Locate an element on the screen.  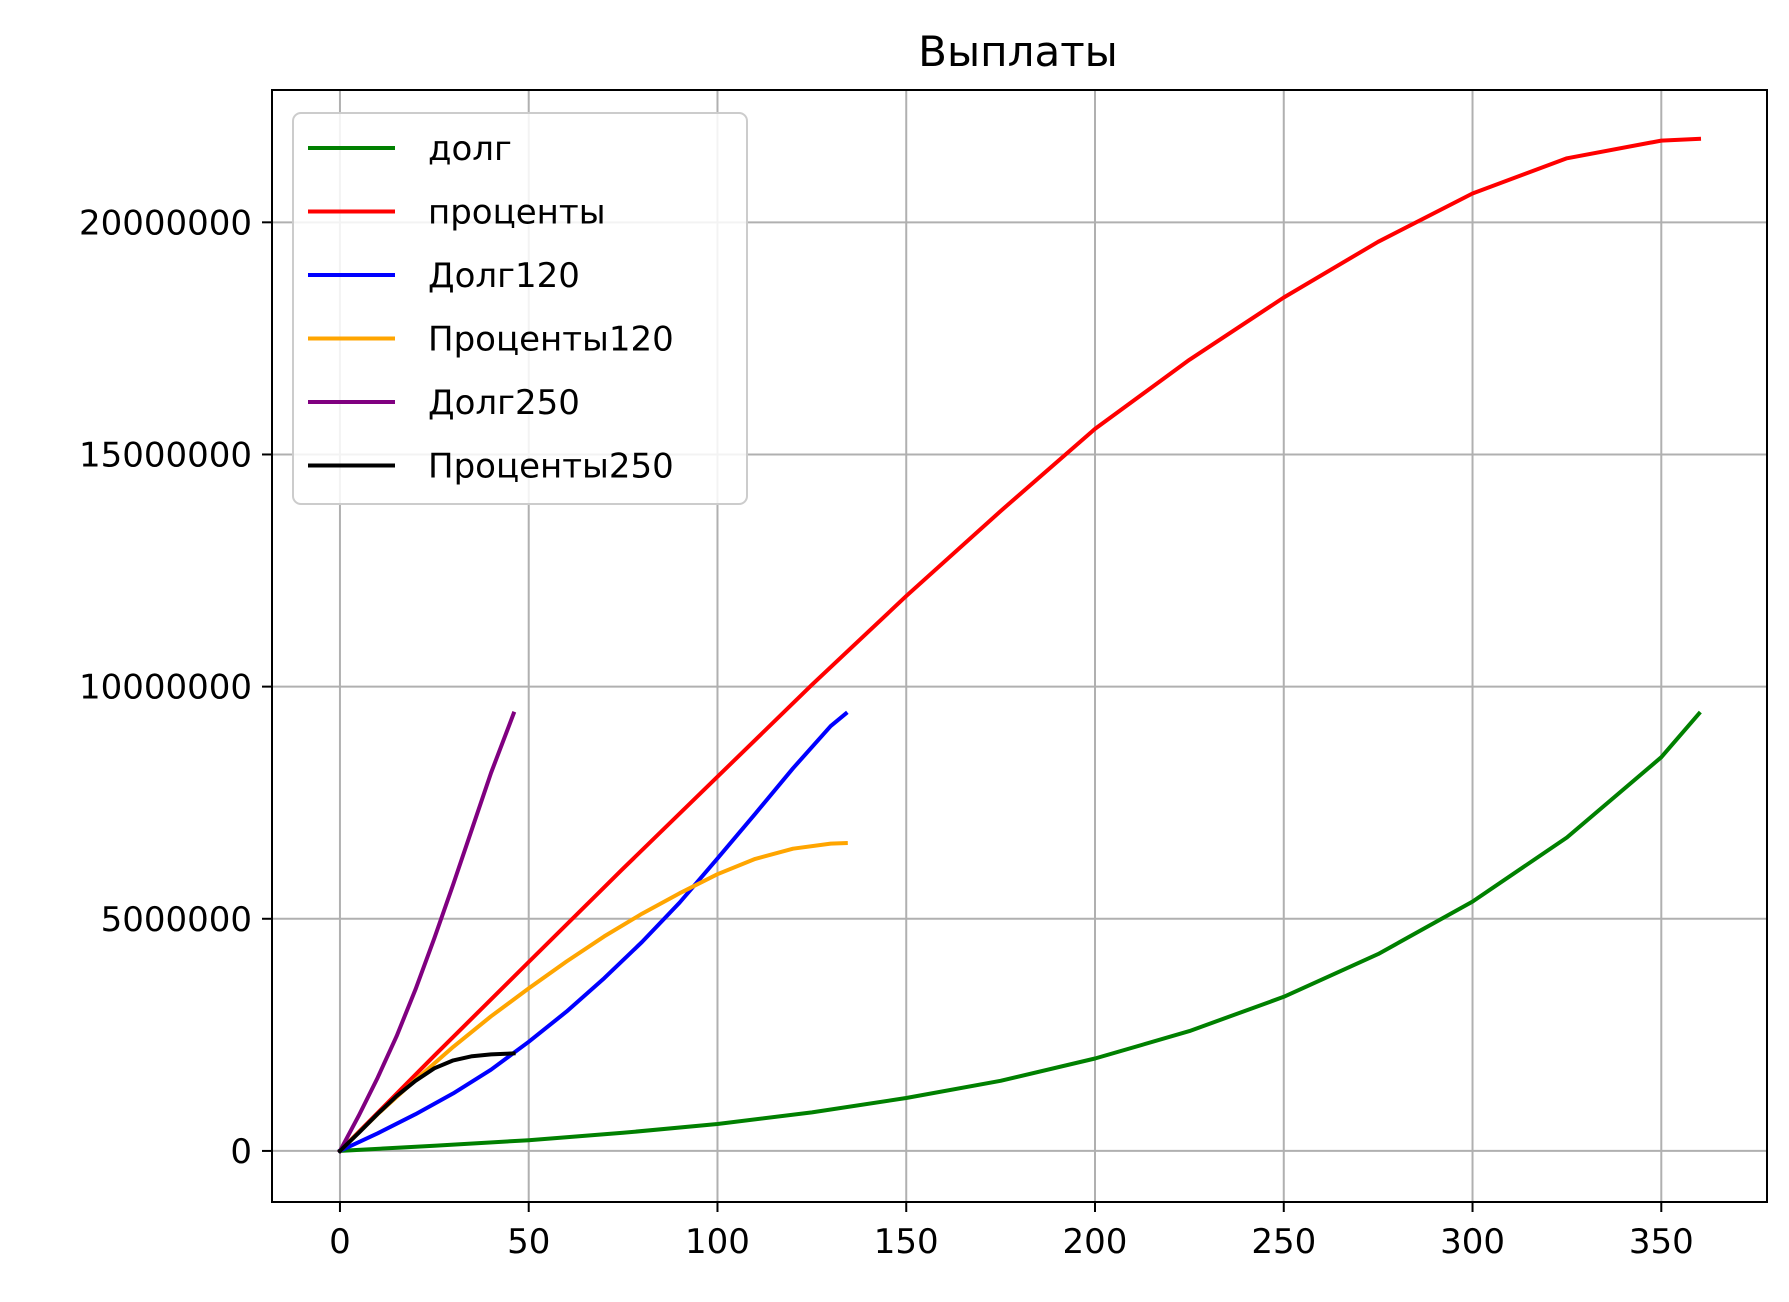
x-tick-label: 200 is located at coordinates (1095, 1242).